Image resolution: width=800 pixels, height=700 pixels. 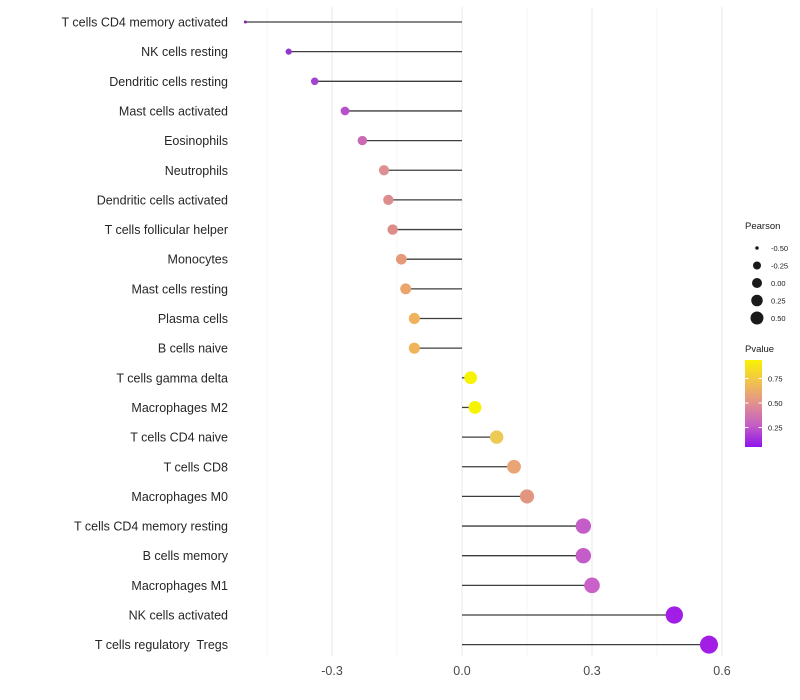 What do you see at coordinates (332, 671) in the screenshot?
I see `x-axis-tick-label: -0.3` at bounding box center [332, 671].